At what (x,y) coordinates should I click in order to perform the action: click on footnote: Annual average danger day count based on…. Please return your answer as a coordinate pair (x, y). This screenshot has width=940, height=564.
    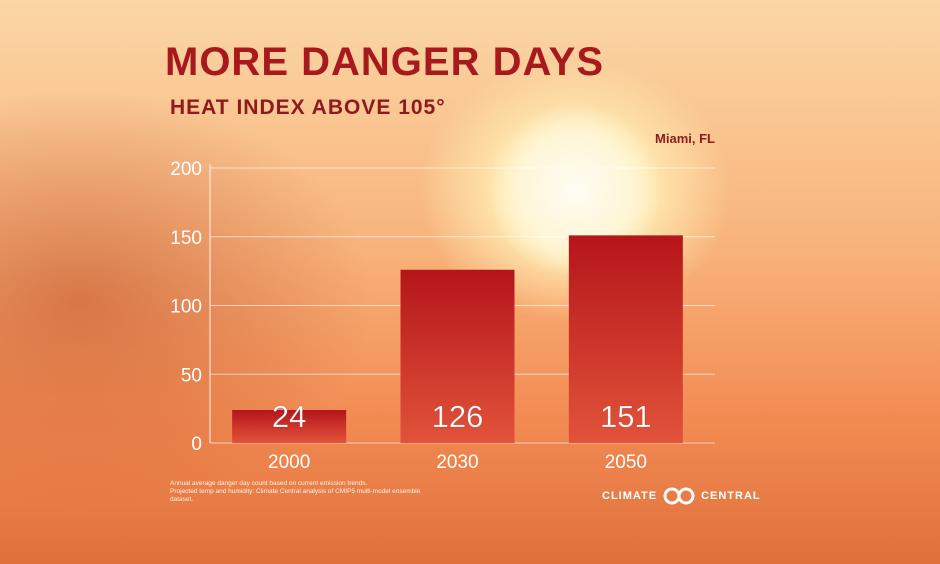
    Looking at the image, I should click on (330, 492).